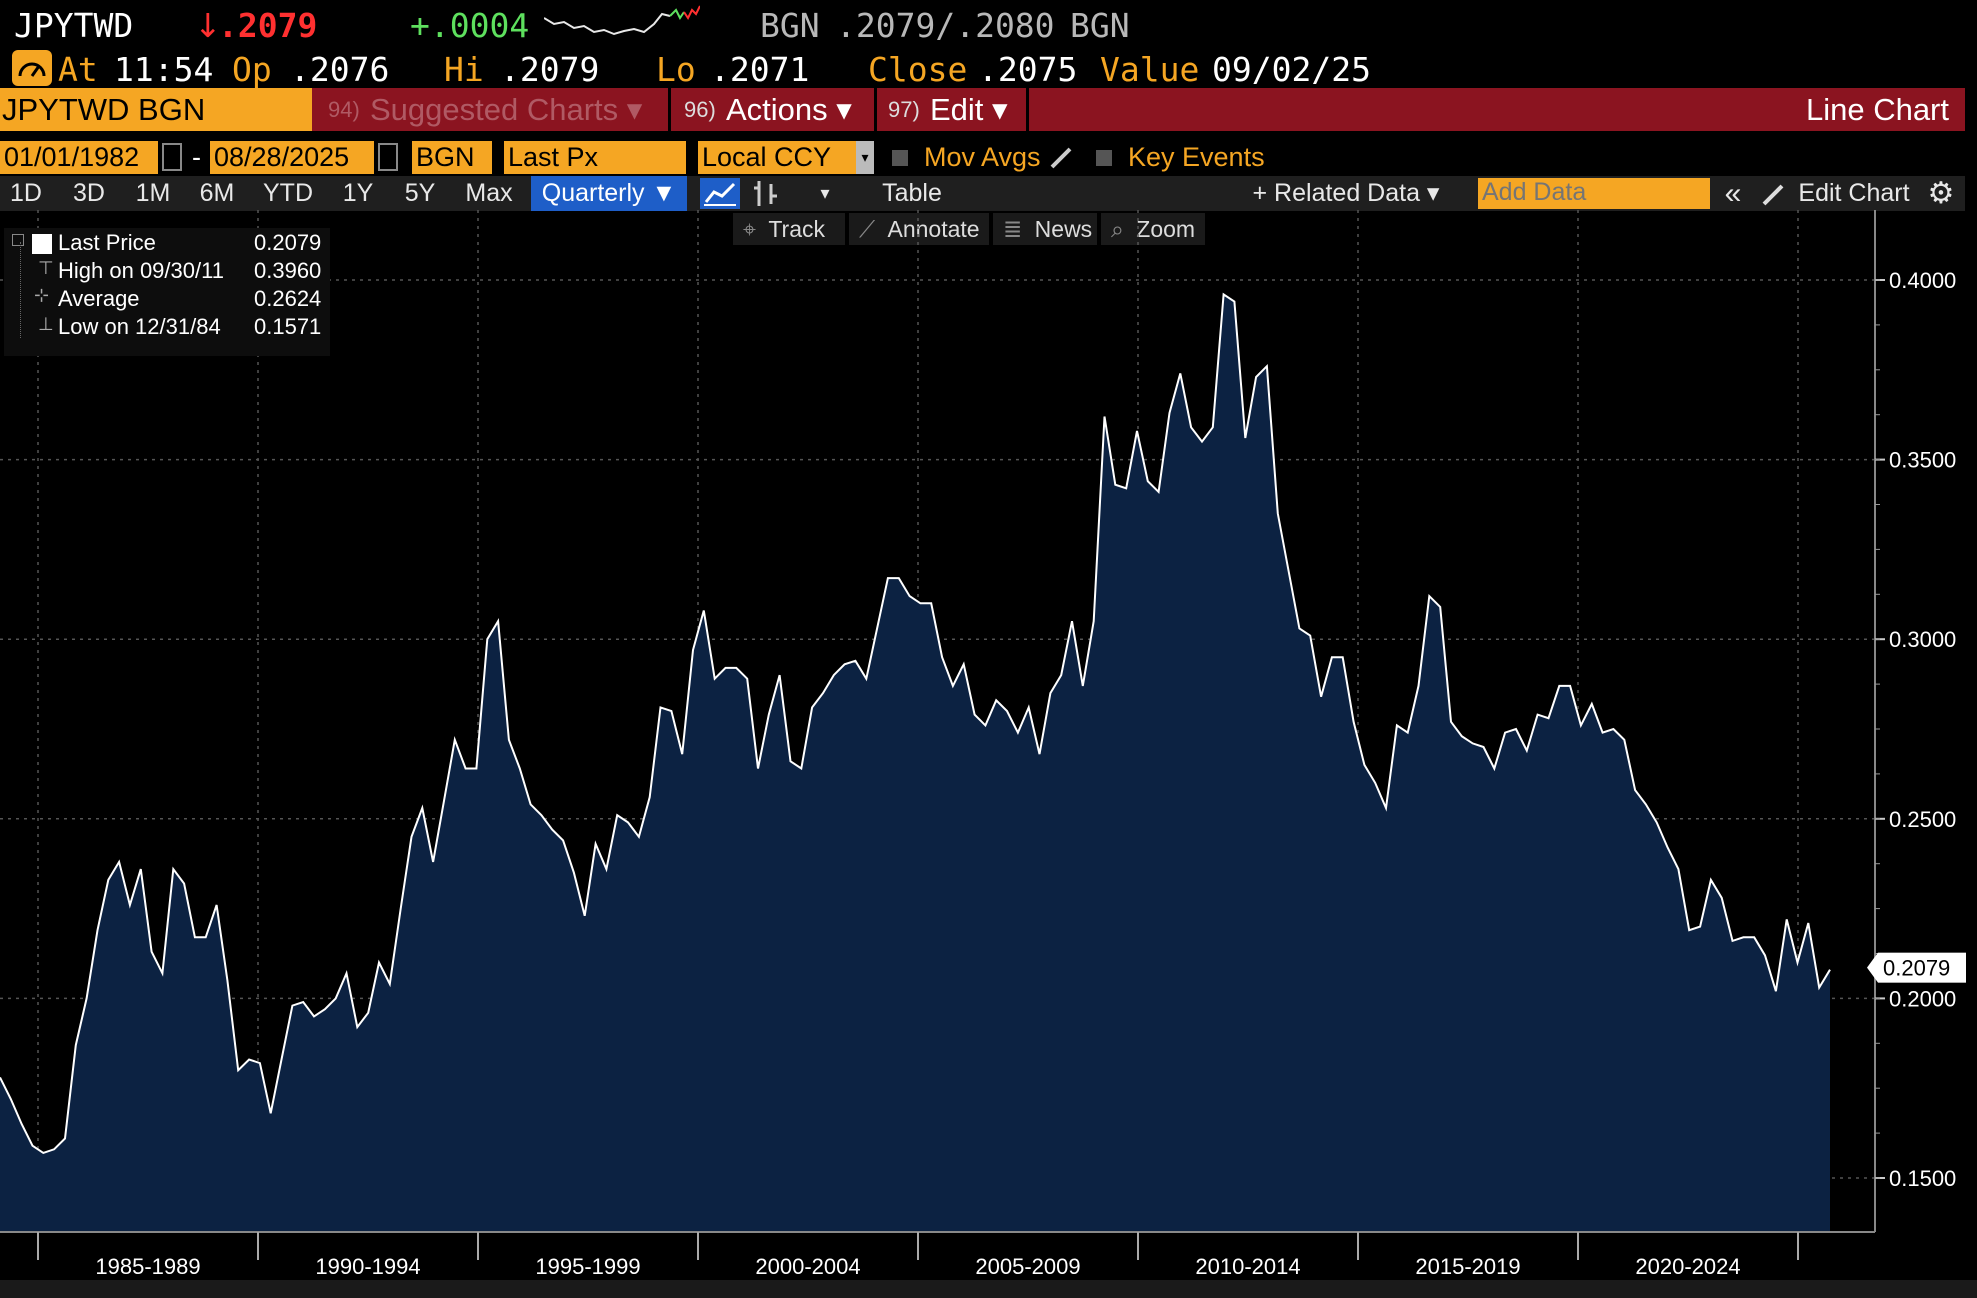 The height and width of the screenshot is (1298, 1977). What do you see at coordinates (807, 1266) in the screenshot?
I see `x-tick-label: 2000-2004` at bounding box center [807, 1266].